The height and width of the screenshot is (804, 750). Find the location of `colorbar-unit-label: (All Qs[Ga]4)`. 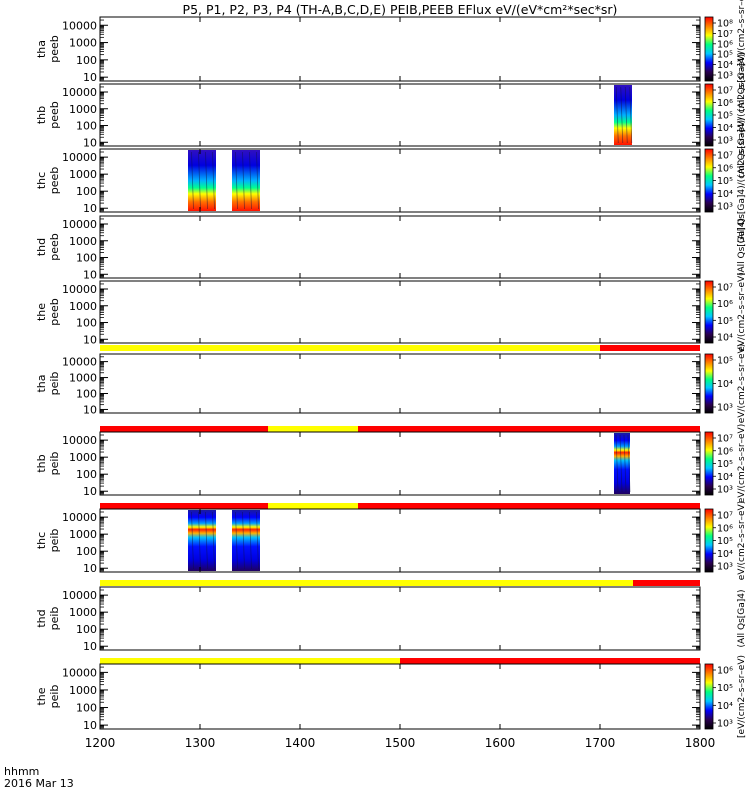

colorbar-unit-label: (All Qs[Ga]4) is located at coordinates (742, 618).